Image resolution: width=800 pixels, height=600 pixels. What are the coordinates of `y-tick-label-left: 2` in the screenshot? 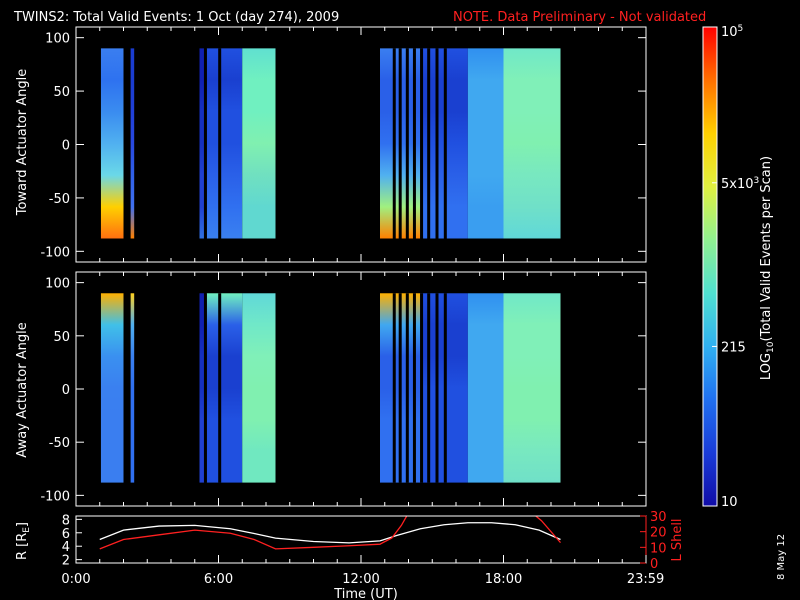 It's located at (66, 561).